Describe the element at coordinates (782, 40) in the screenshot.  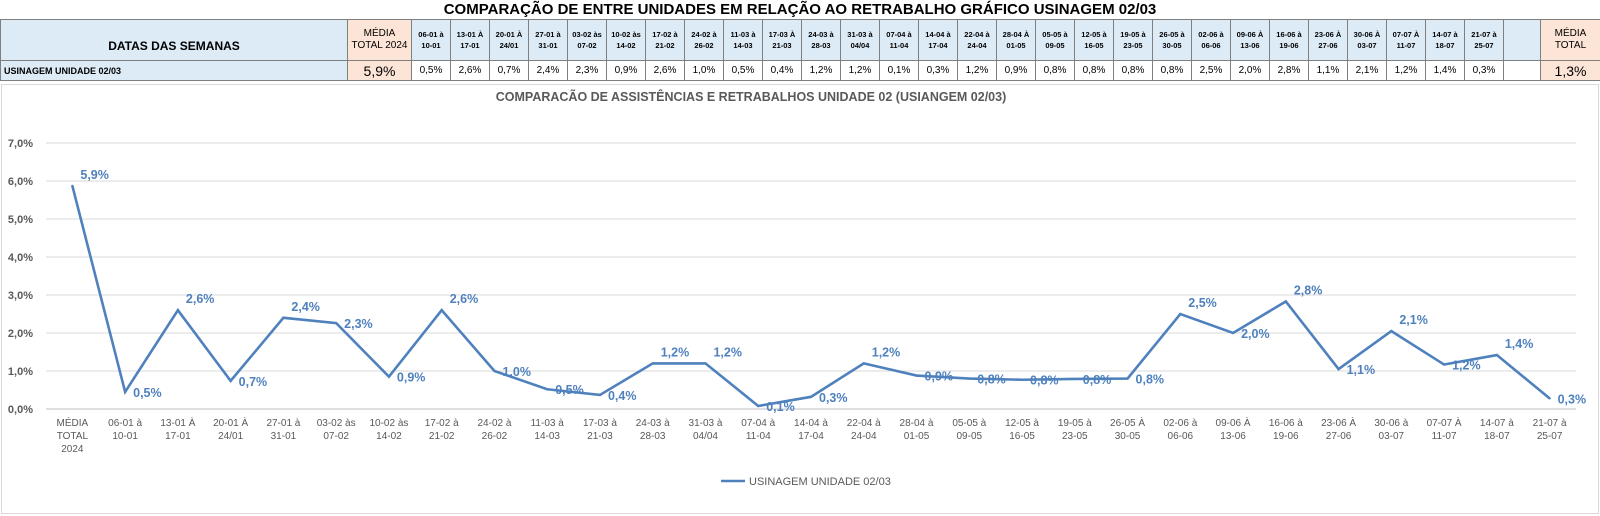
I see `week-header: 17-03 À 21-03` at that location.